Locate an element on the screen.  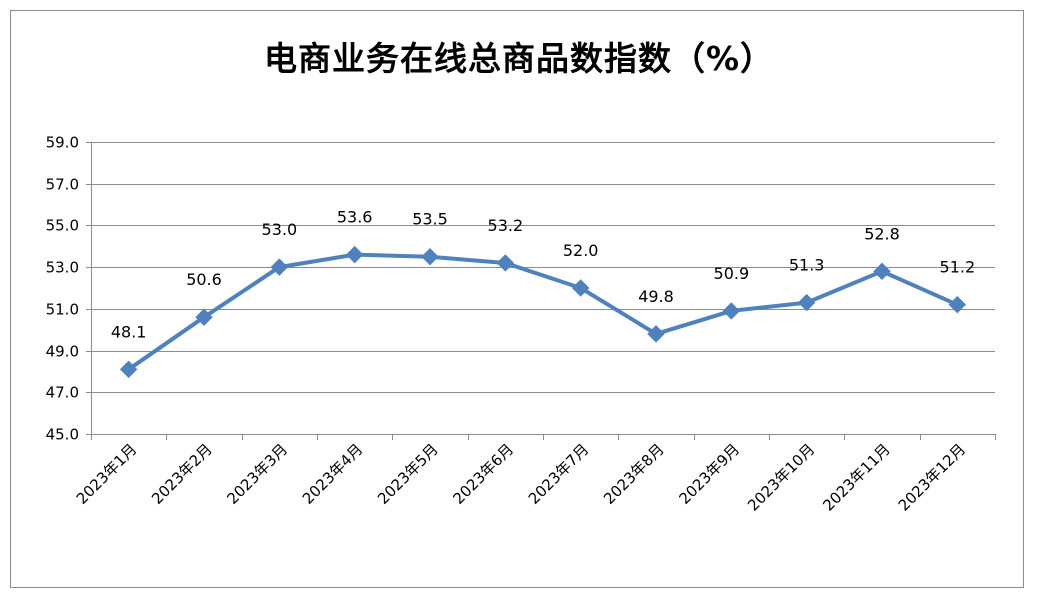
data-label: 50.6 is located at coordinates (204, 279).